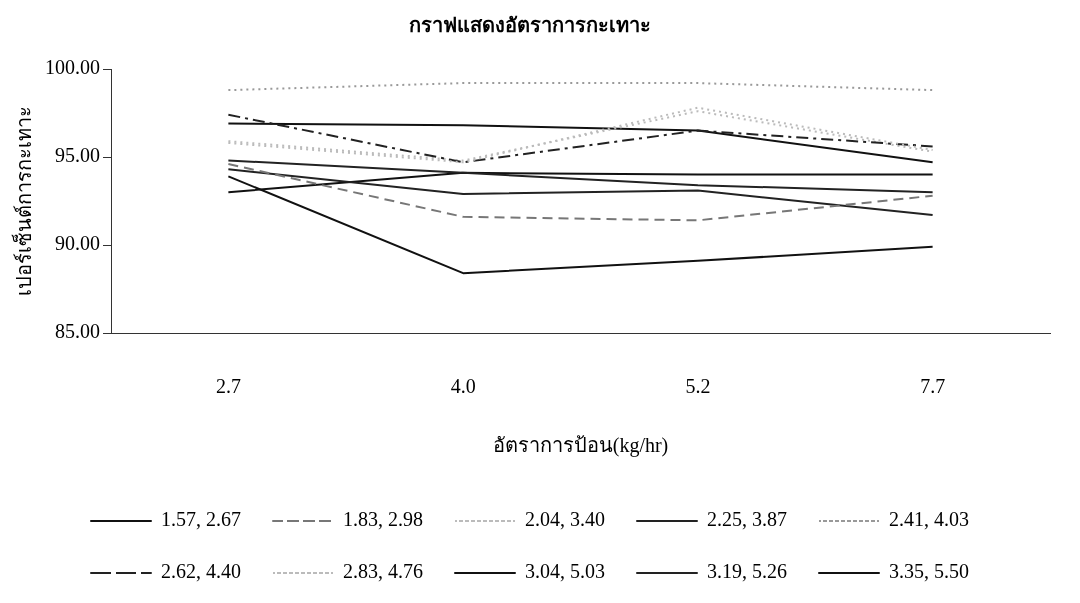 This screenshot has height=603, width=1080. What do you see at coordinates (698, 386) in the screenshot?
I see `x-tick-label: 5.2` at bounding box center [698, 386].